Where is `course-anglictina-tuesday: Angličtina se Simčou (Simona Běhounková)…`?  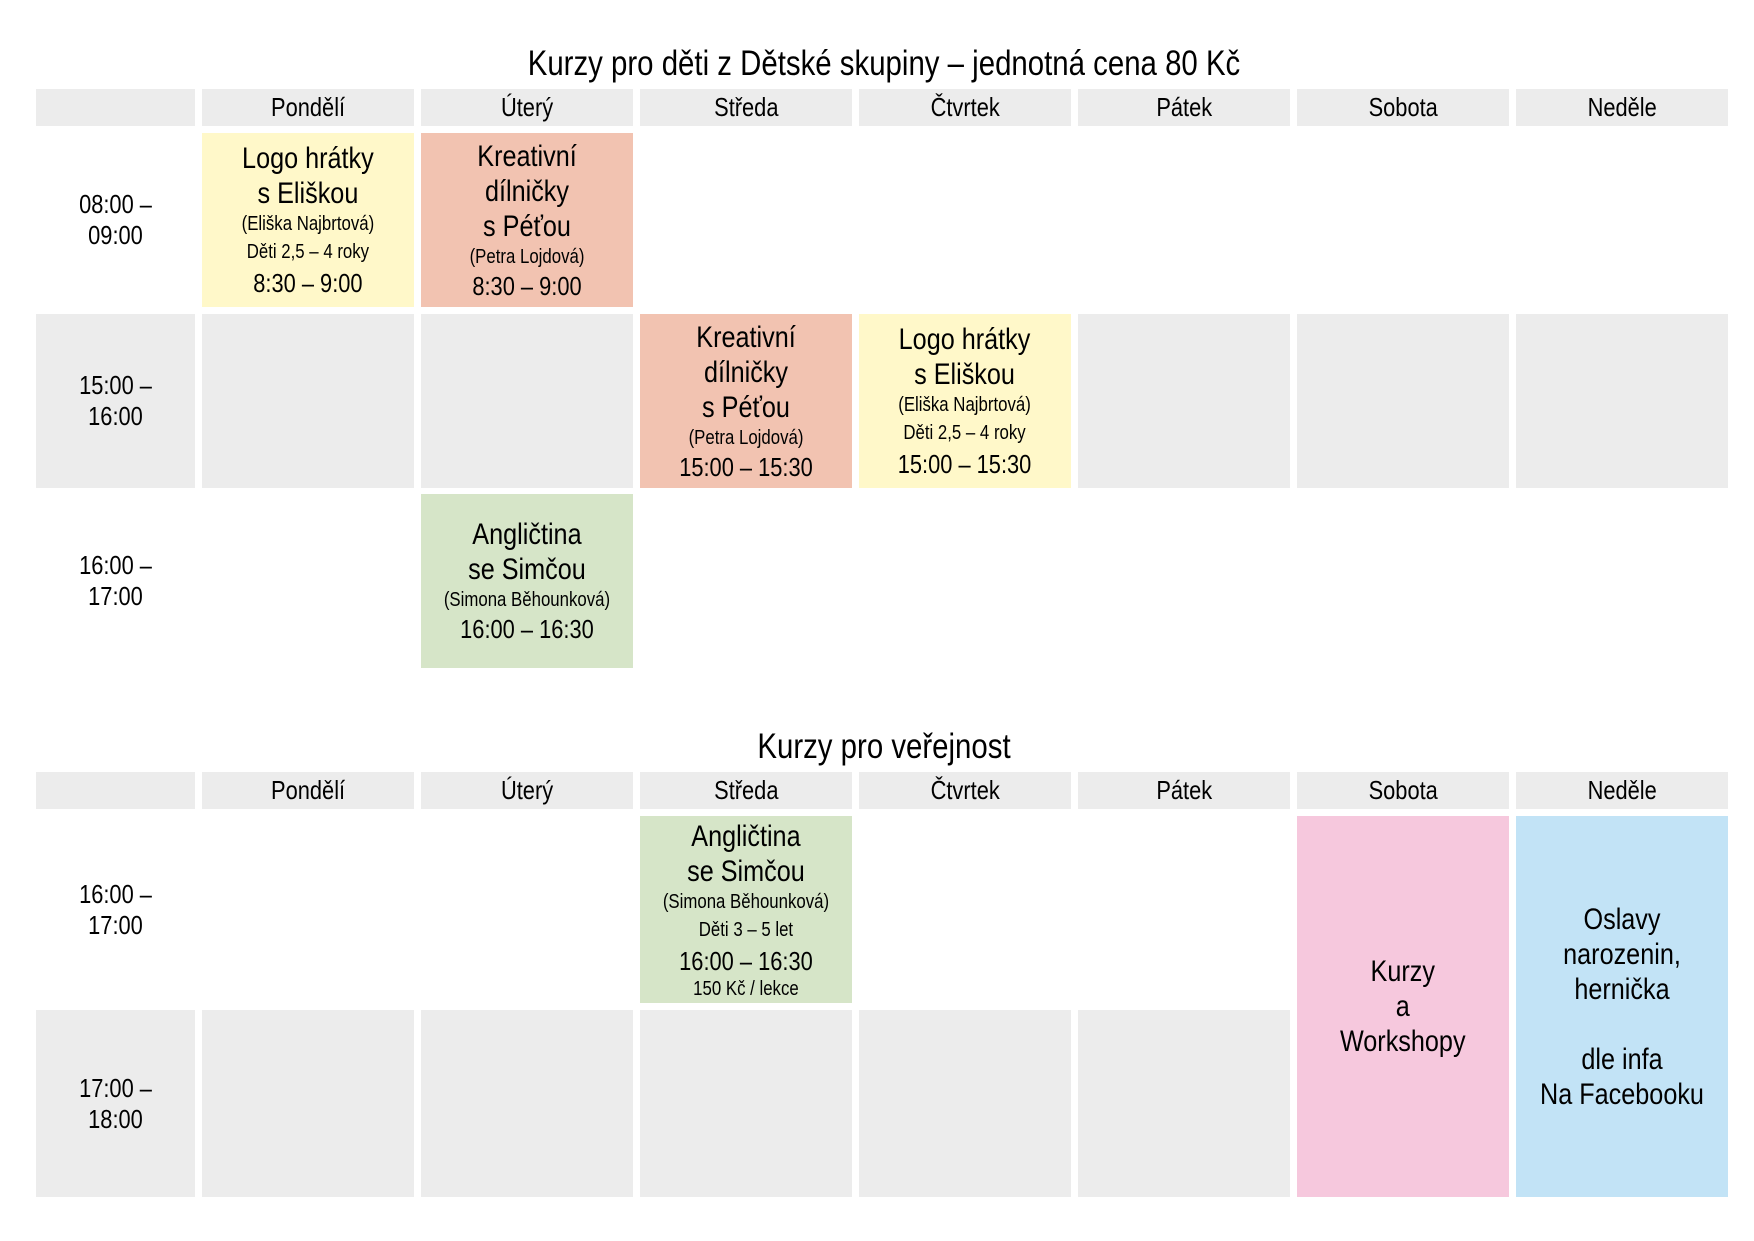 course-anglictina-tuesday: Angličtina se Simčou (Simona Běhounková)… is located at coordinates (527, 581).